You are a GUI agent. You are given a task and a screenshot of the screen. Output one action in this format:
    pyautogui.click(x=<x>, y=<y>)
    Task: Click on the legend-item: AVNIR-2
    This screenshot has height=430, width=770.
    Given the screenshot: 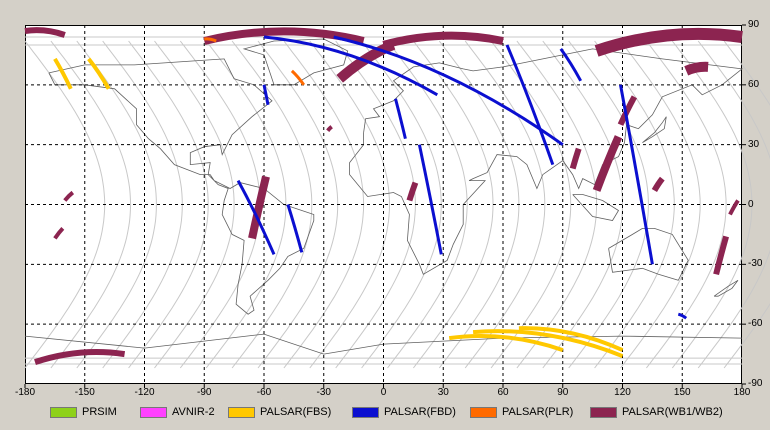 What is the action you would take?
    pyautogui.click(x=177, y=412)
    